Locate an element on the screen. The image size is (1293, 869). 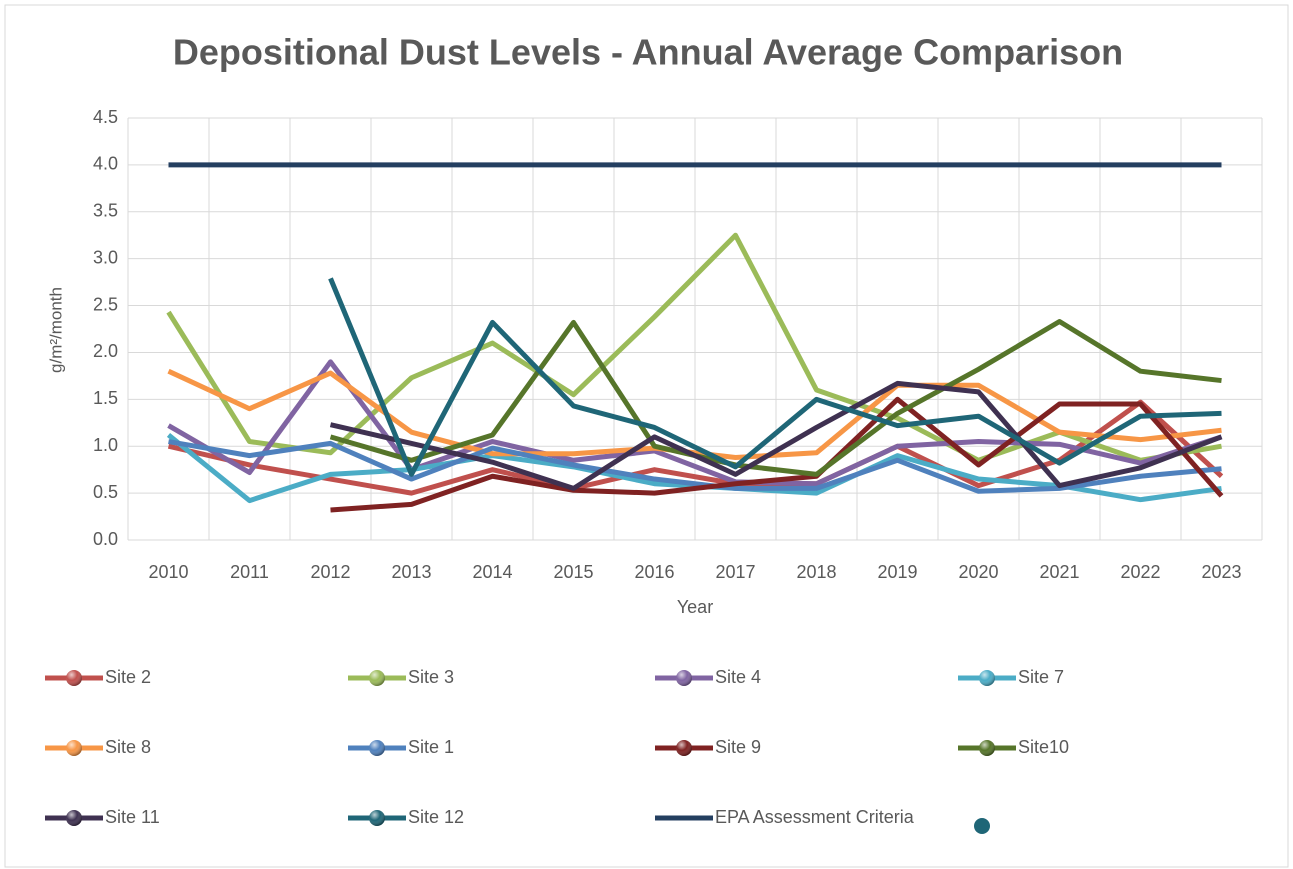
x-tick-label: 2016 is located at coordinates (654, 572).